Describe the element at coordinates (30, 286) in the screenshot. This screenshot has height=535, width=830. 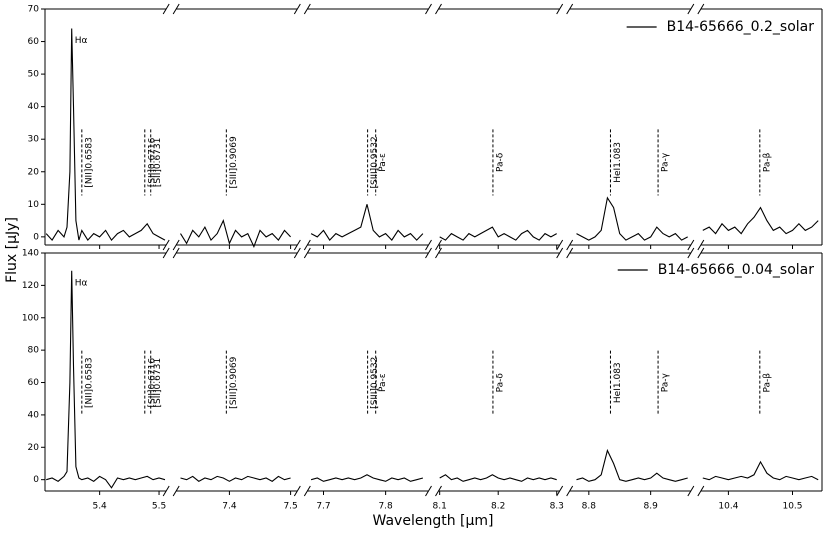
I see `y-tick-label: 120` at that location.